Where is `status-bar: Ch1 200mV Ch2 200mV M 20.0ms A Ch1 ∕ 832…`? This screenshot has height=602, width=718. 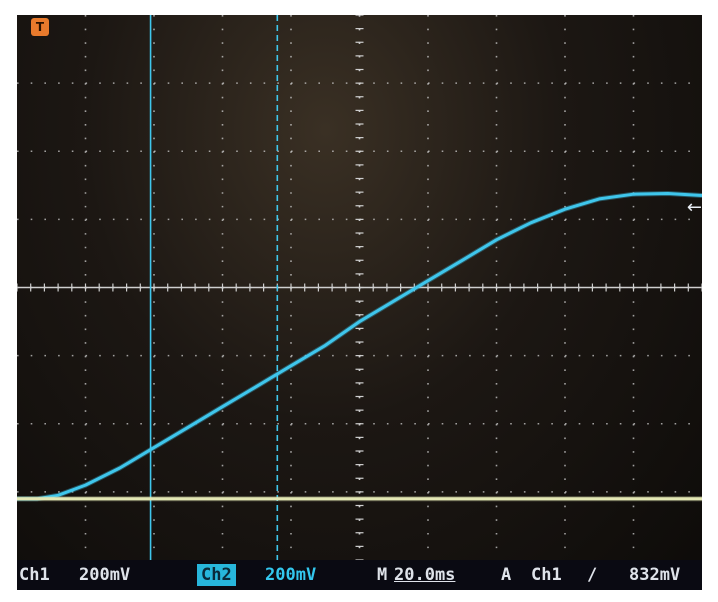
status-bar: Ch1 200mV Ch2 200mV M 20.0ms A Ch1 ∕ 832… is located at coordinates (359, 575).